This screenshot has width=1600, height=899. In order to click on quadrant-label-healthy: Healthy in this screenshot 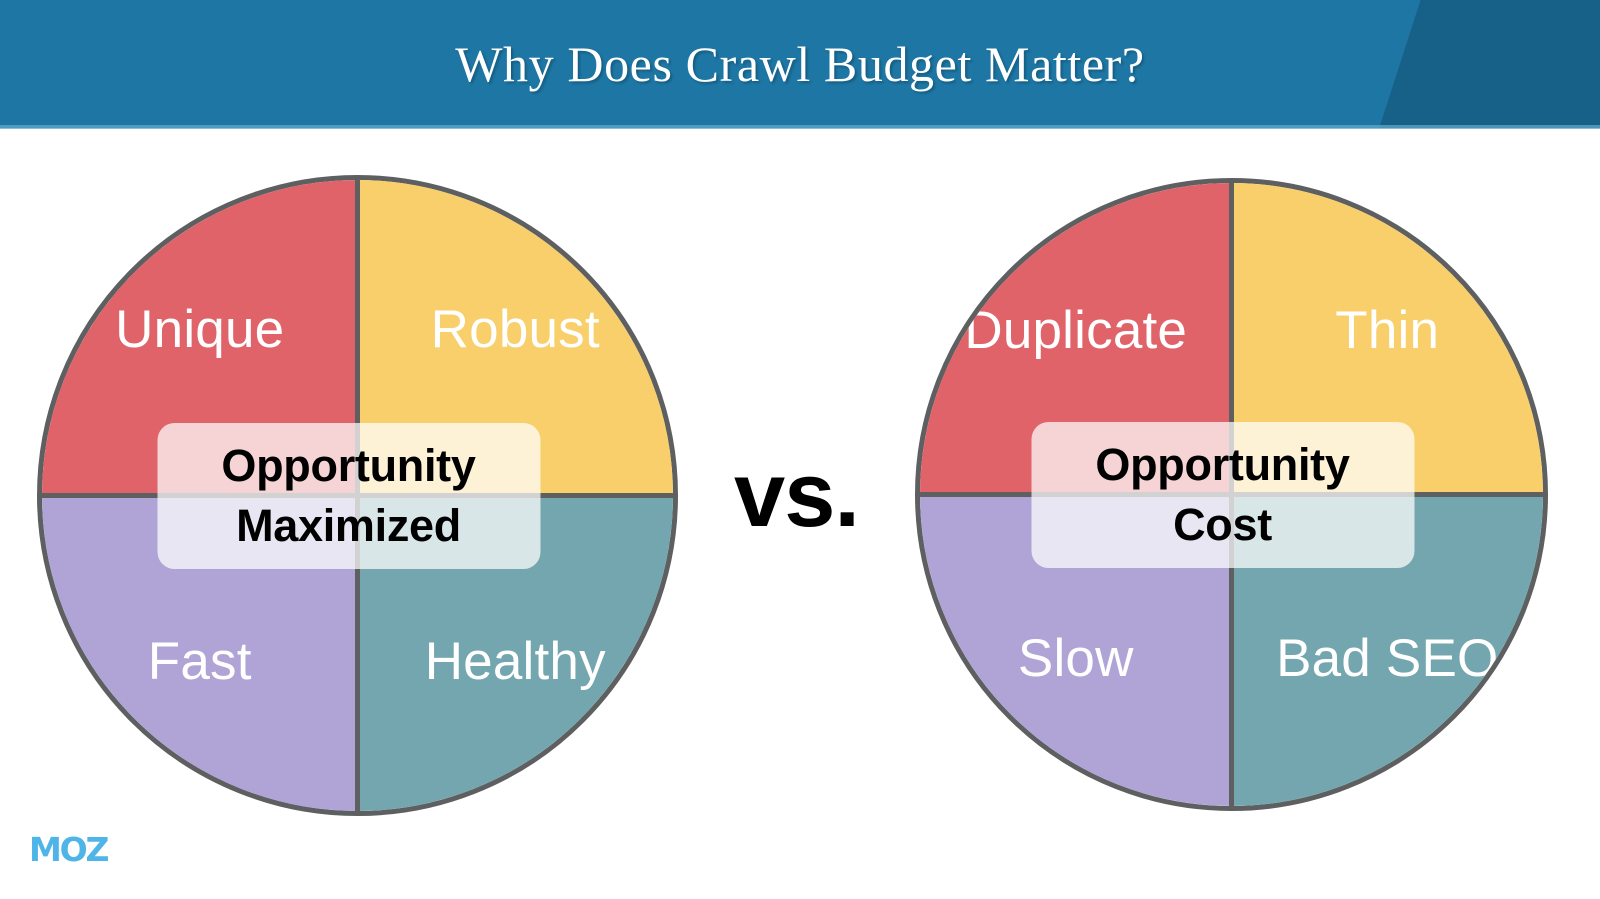, I will do `click(515, 661)`.